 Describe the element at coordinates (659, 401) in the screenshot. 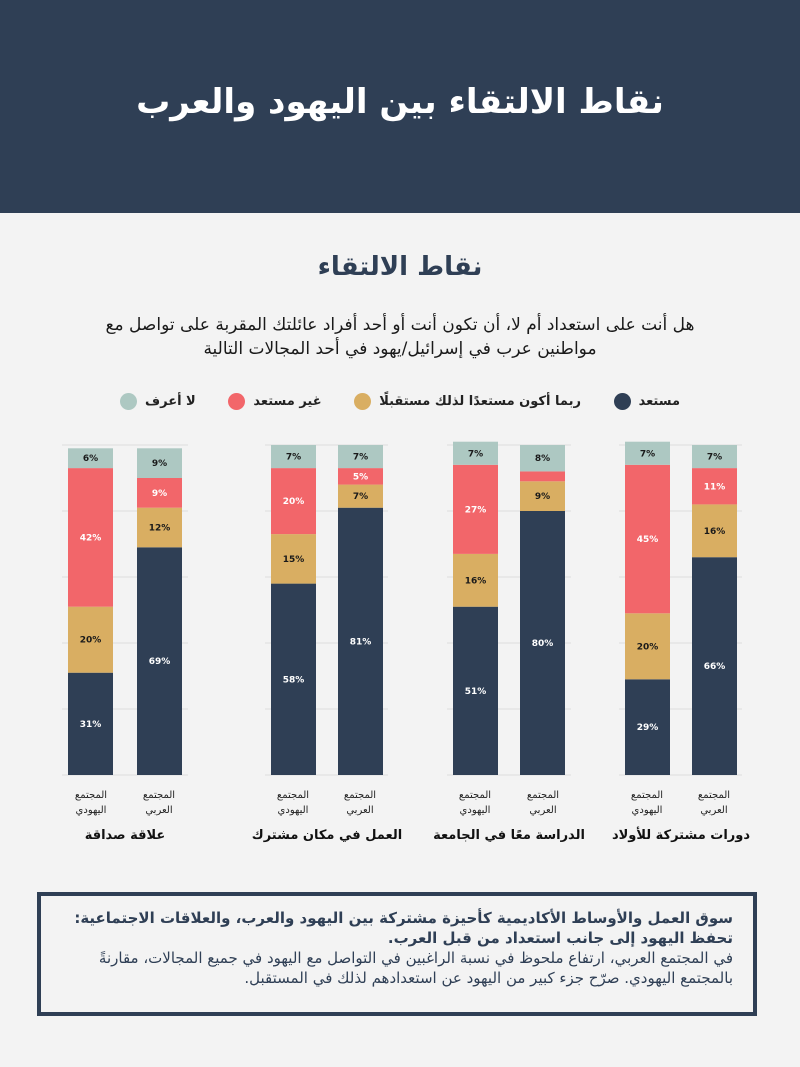

I see `legend-label: مستعد` at that location.